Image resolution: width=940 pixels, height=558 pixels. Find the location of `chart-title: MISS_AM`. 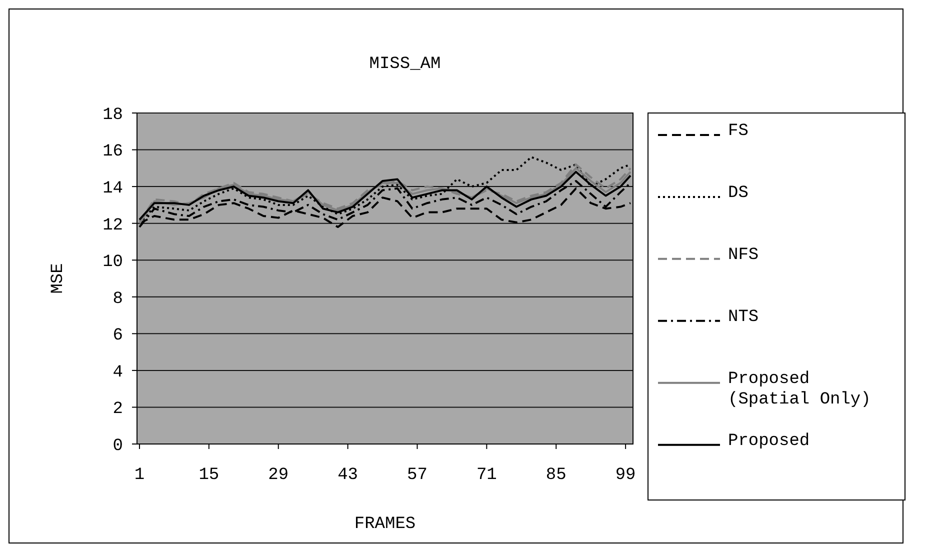

chart-title: MISS_AM is located at coordinates (405, 64).